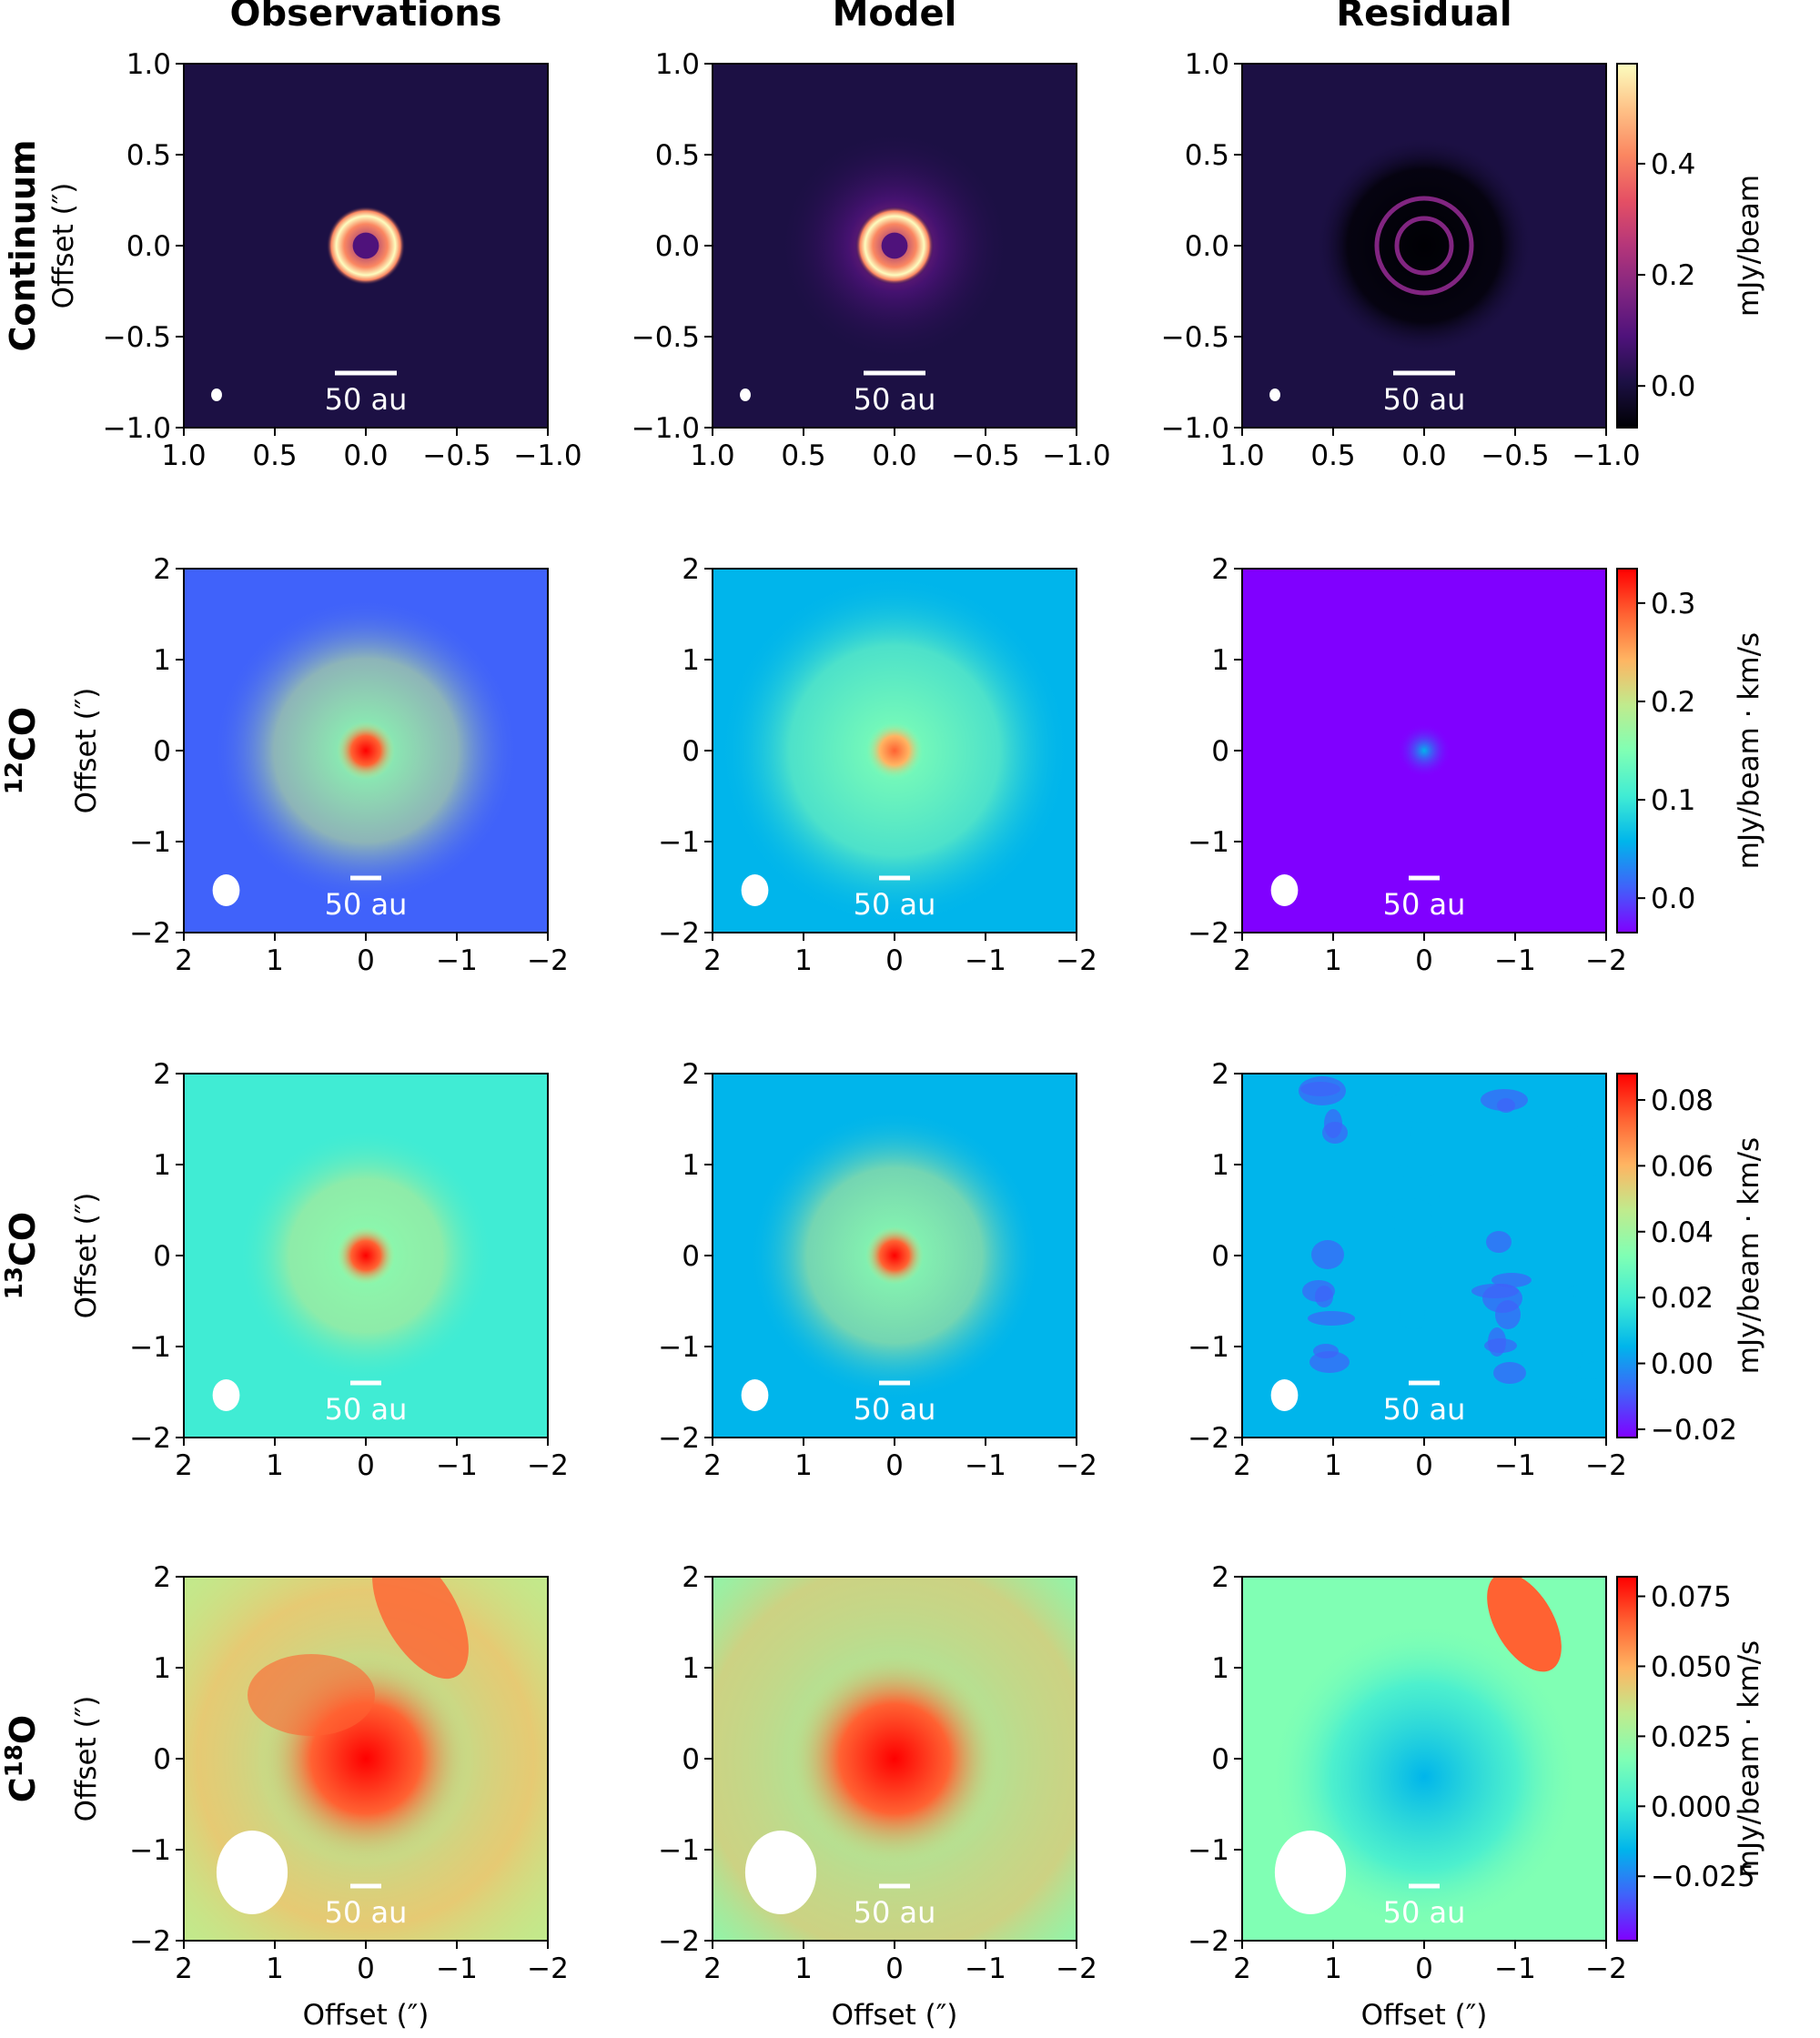 This screenshot has width=1820, height=2038. Describe the element at coordinates (1691, 246) in the screenshot. I see `colorbar-continuum: 0.0 0.2 0.4 mJy/beam` at that location.